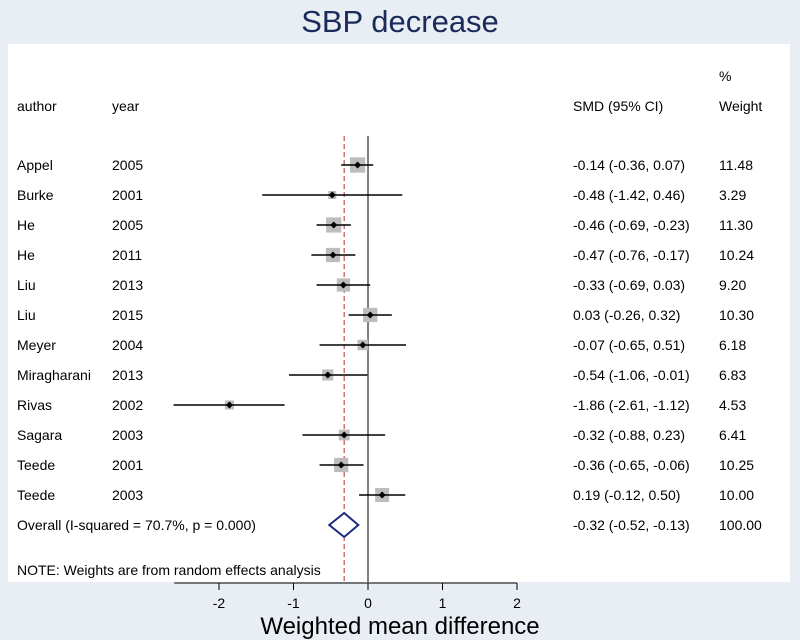 The height and width of the screenshot is (640, 800). What do you see at coordinates (736, 255) in the screenshot?
I see `study-weight: 10.24` at bounding box center [736, 255].